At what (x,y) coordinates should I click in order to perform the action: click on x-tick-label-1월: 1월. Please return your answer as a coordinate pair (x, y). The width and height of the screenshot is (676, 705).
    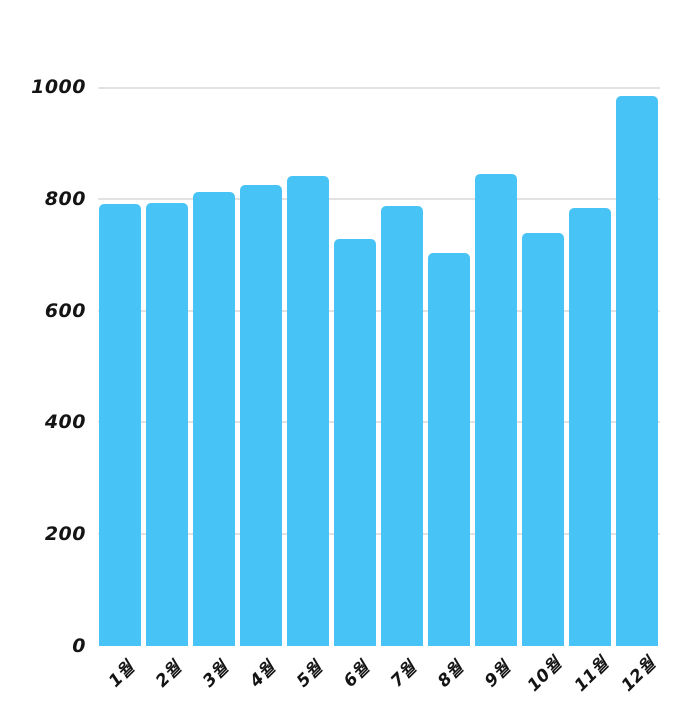
    Looking at the image, I should click on (121, 674).